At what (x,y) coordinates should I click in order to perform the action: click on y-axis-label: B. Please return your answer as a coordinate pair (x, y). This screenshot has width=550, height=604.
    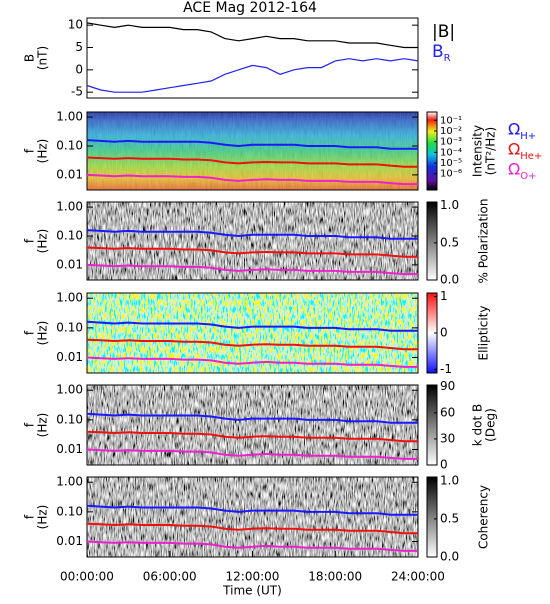
    Looking at the image, I should click on (30, 58).